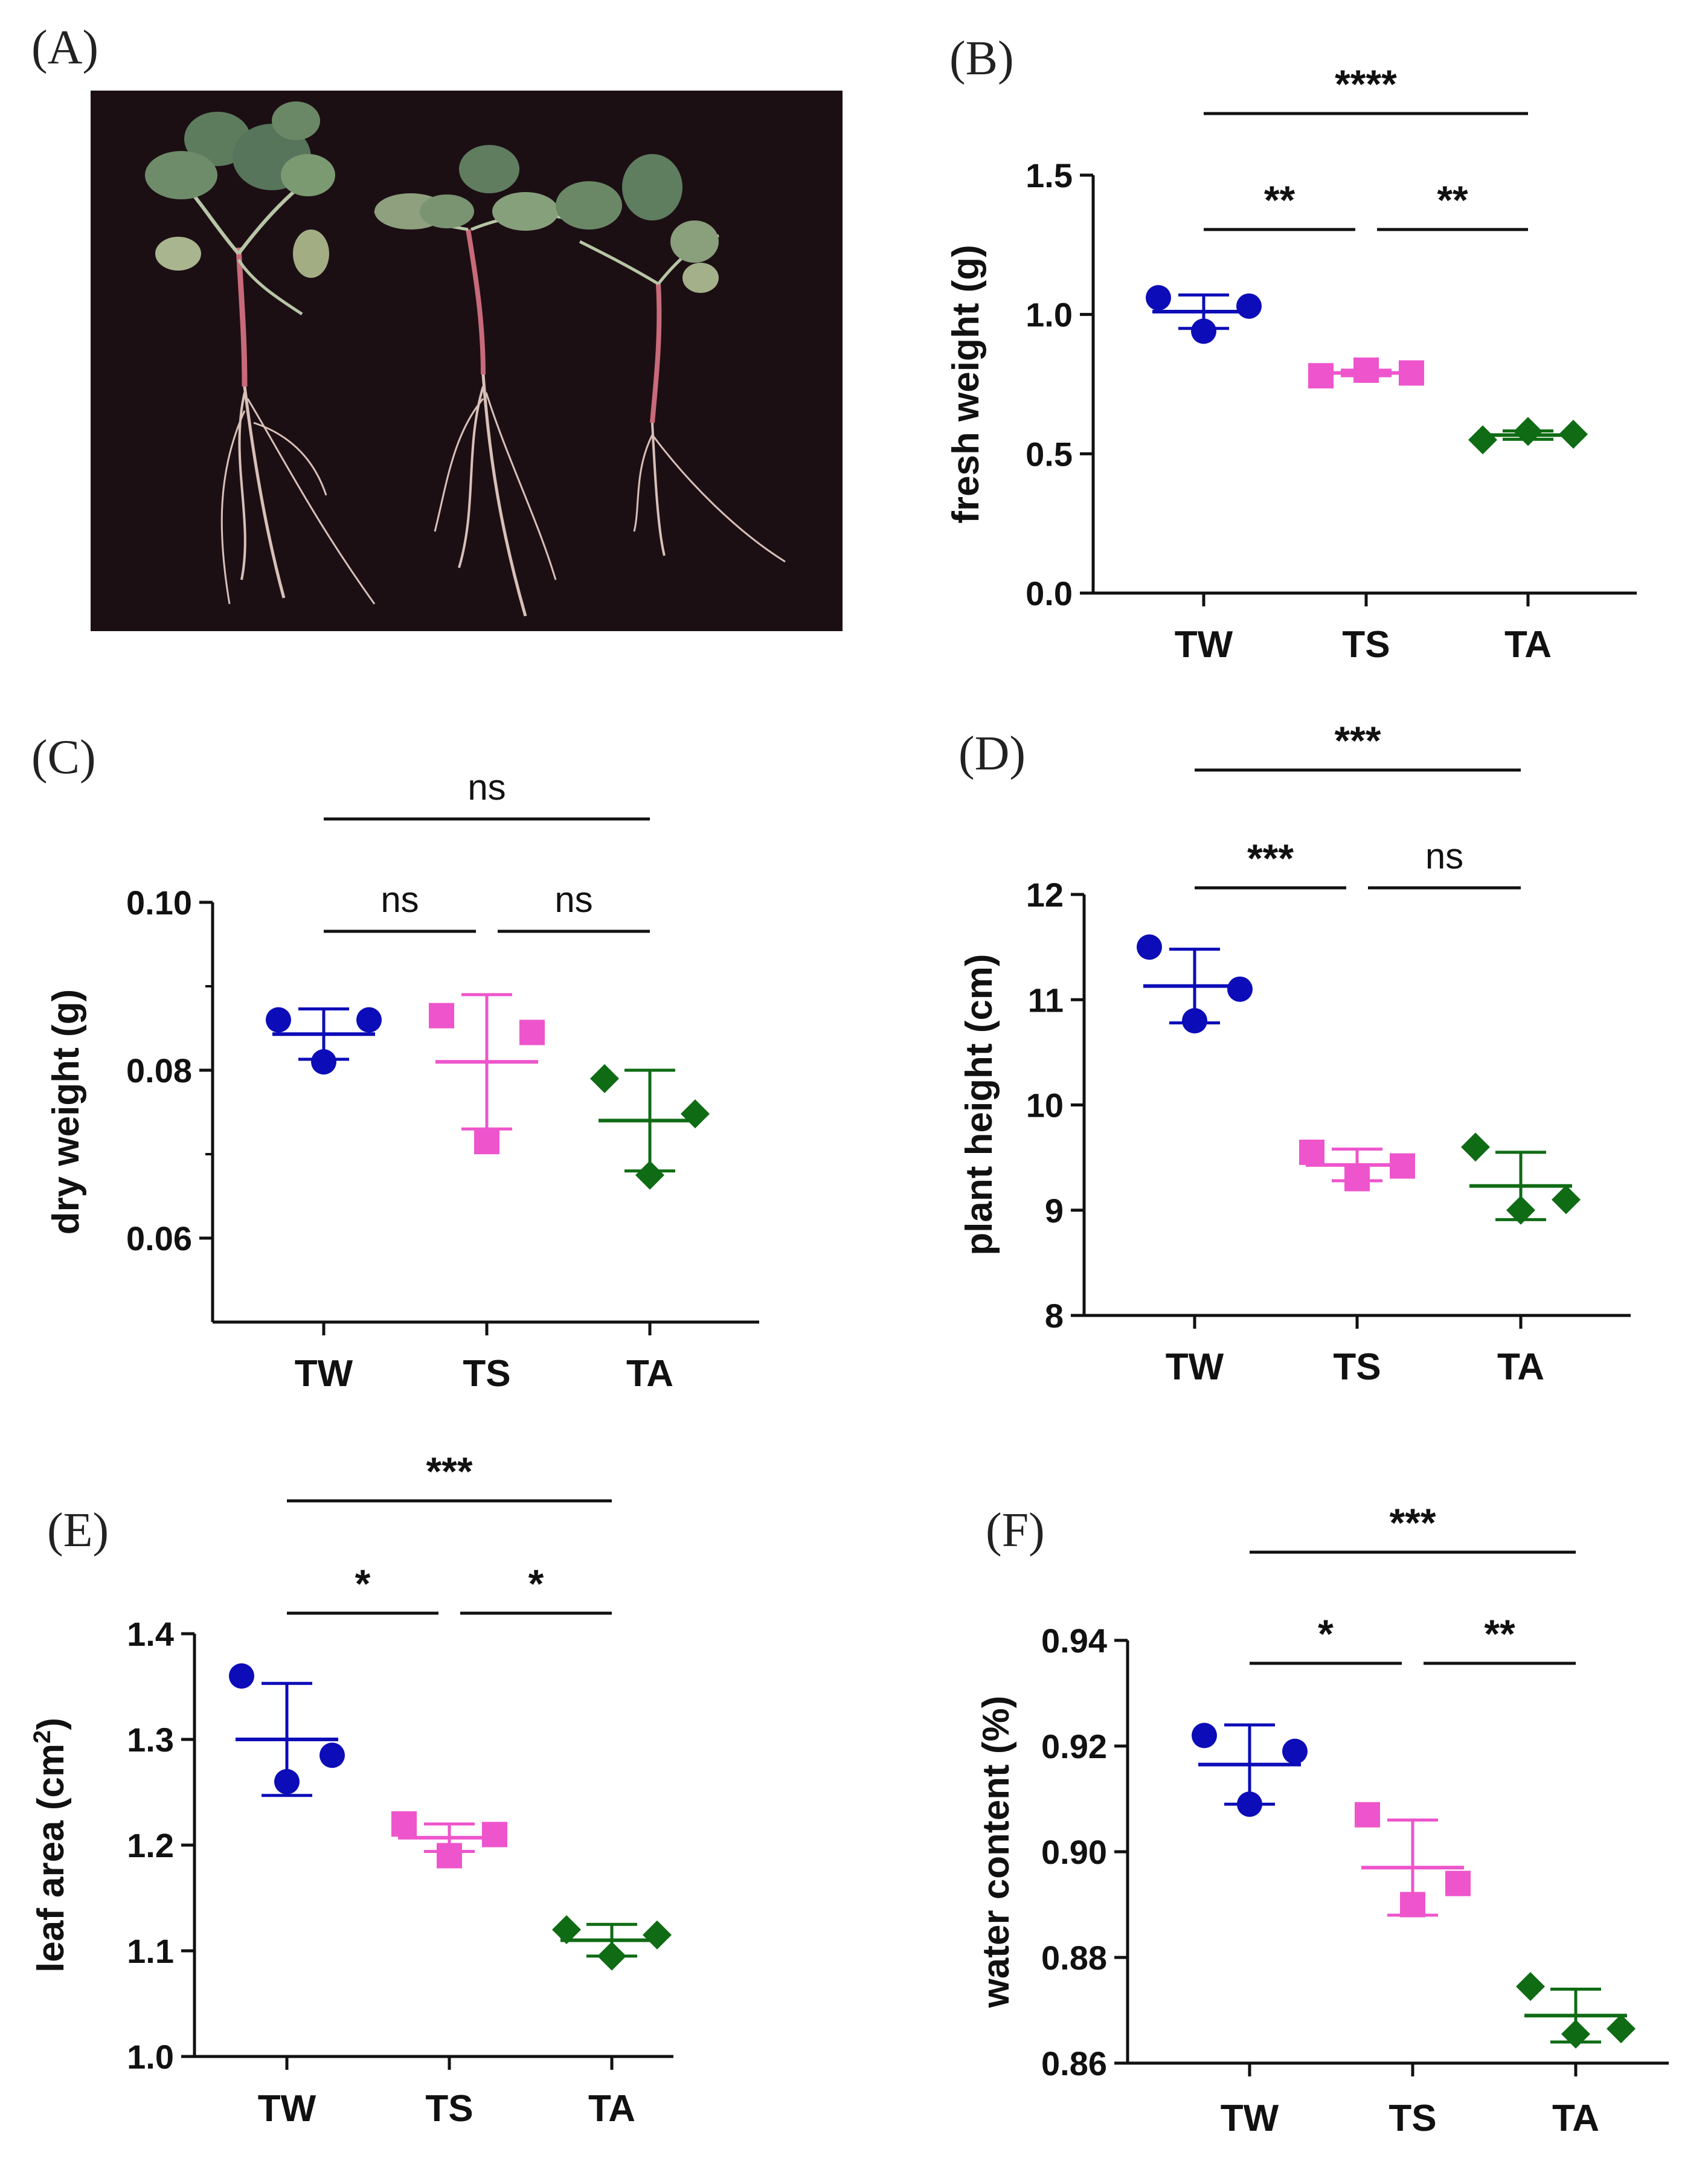 This screenshot has height=2164, width=1708. What do you see at coordinates (150, 1740) in the screenshot?
I see `y-tick-label: 1.3` at bounding box center [150, 1740].